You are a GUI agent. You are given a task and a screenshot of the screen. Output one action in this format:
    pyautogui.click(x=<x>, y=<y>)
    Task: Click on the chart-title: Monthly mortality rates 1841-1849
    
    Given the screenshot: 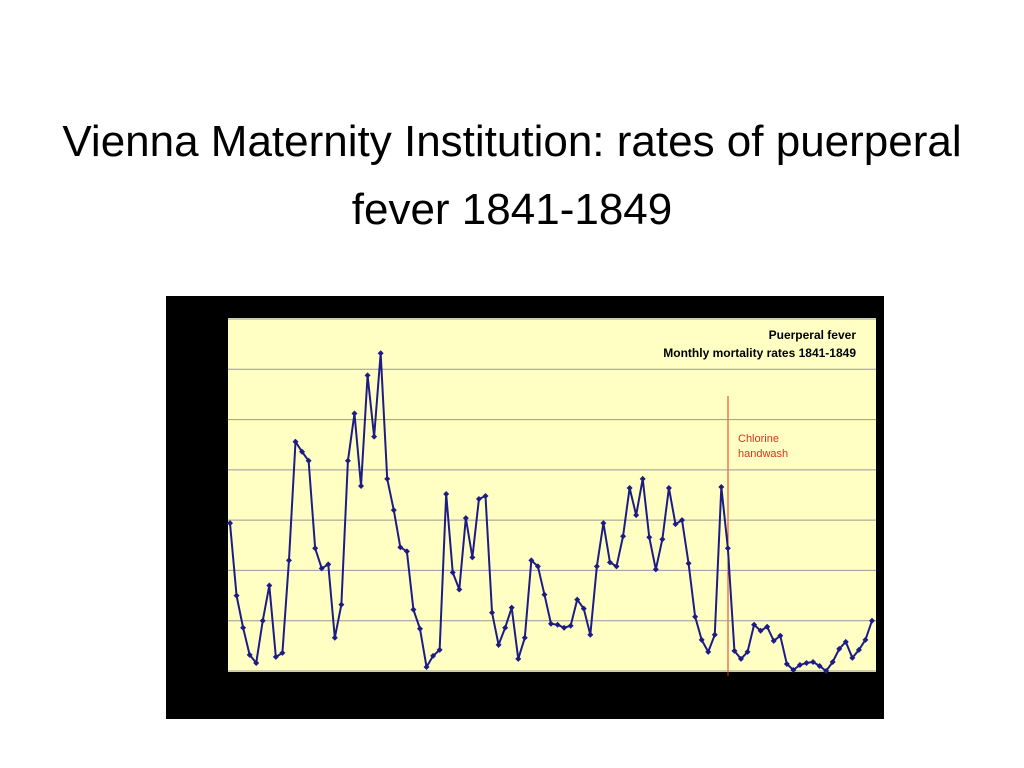 What is the action you would take?
    pyautogui.click(x=759, y=353)
    